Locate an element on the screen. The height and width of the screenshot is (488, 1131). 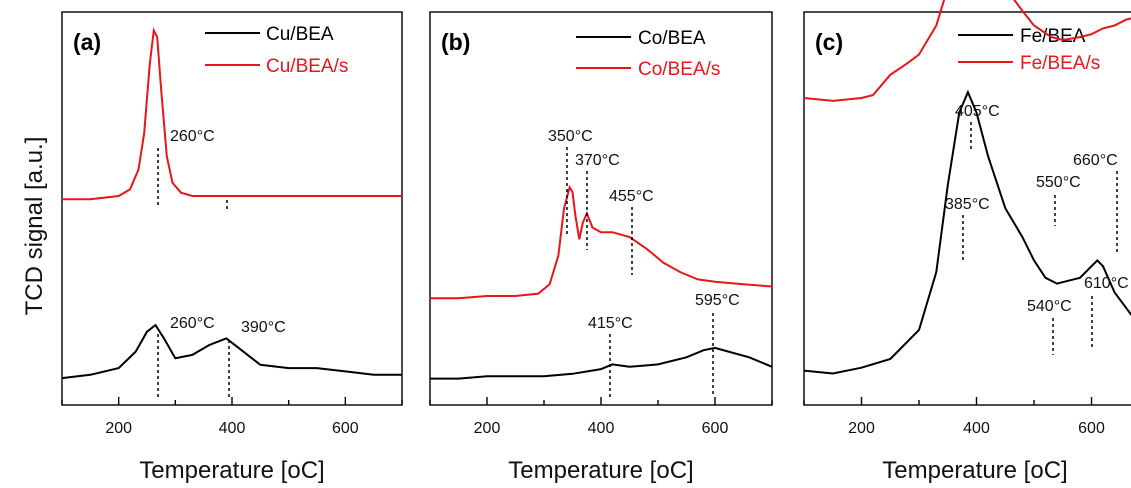
peak-label: 540°C is located at coordinates (1049, 306).